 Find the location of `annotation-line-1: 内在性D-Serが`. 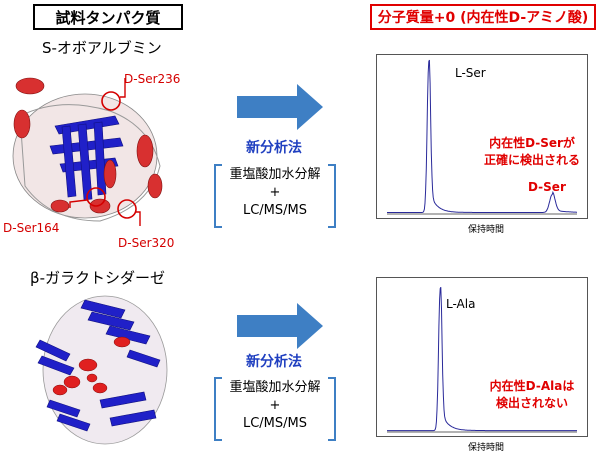

annotation-line-1: 内在性D-Serが is located at coordinates (532, 143).